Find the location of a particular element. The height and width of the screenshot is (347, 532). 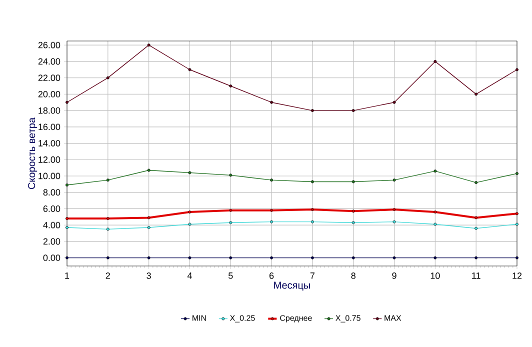

x-tick-label: 6 is located at coordinates (272, 275).